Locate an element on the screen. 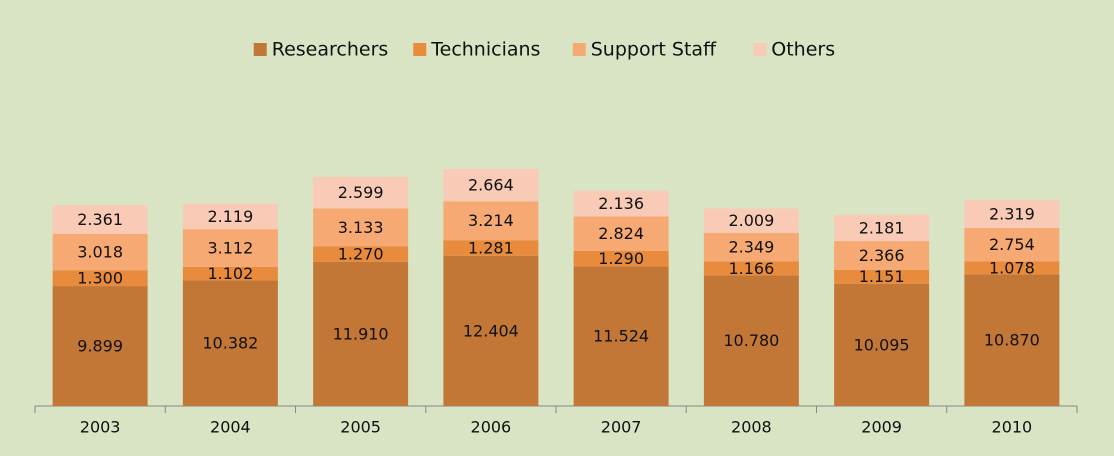 The width and height of the screenshot is (1114, 456). value-label: 2.599 is located at coordinates (361, 192).